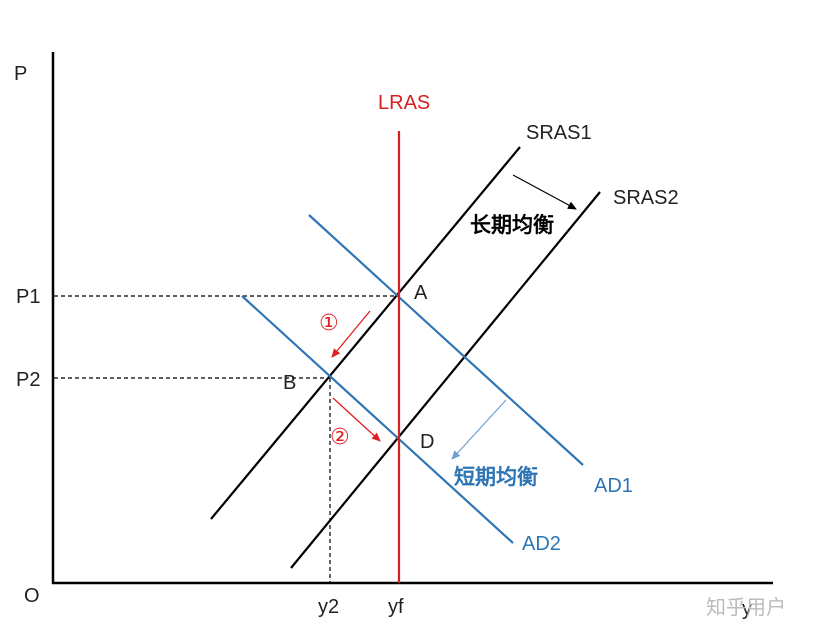  Describe the element at coordinates (32, 596) in the screenshot. I see `origin-label: O` at that location.